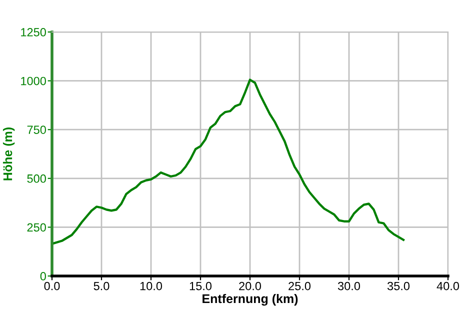 This screenshot has width=467, height=323. Describe the element at coordinates (8, 154) in the screenshot. I see `y-axis-title: Höhe (m)` at that location.